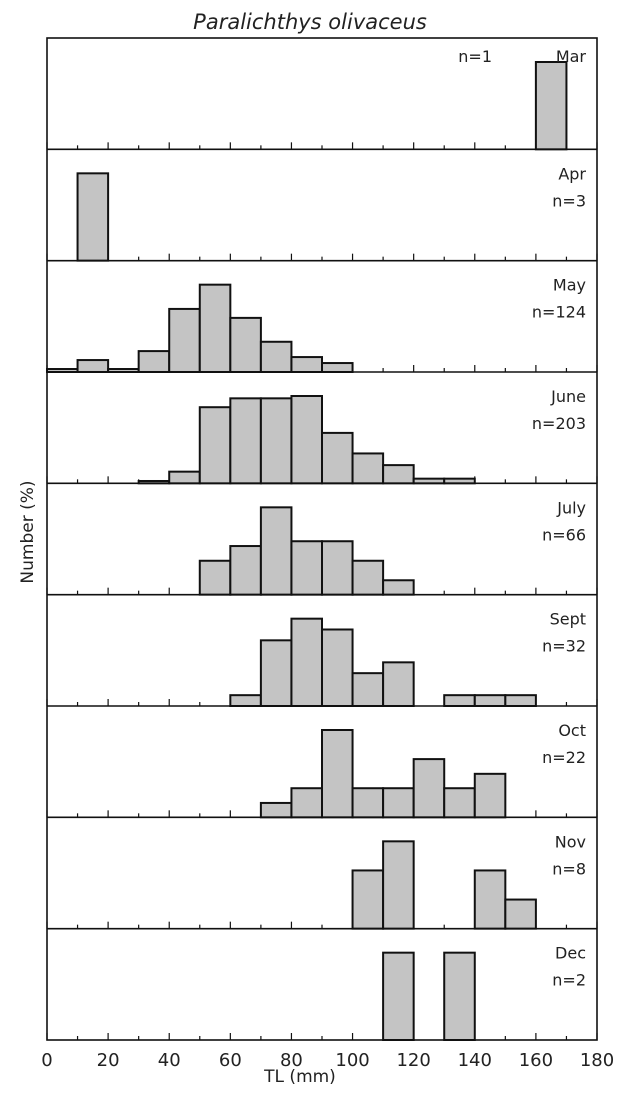 Image resolution: width=628 pixels, height=1093 pixels. I want to click on panel-month-label: Dec, so click(570, 953).